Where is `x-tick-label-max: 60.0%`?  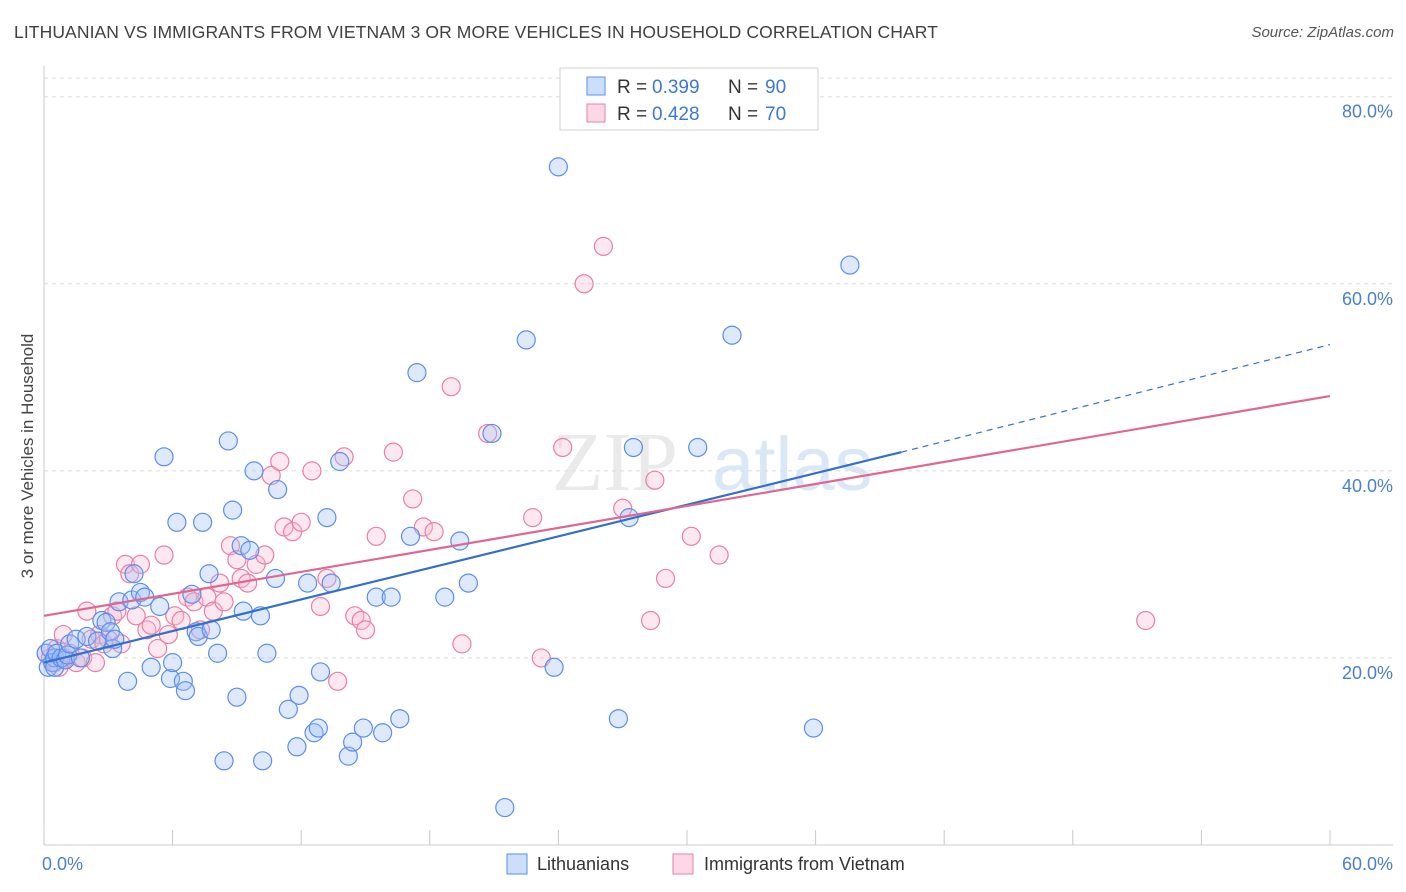 x-tick-label-max: 60.0% is located at coordinates (1367, 864).